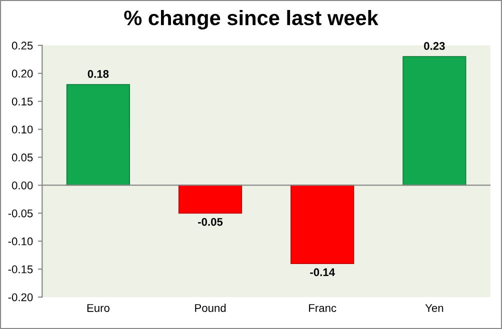  Describe the element at coordinates (251, 20) in the screenshot. I see `chart-title: % change since last week` at that location.